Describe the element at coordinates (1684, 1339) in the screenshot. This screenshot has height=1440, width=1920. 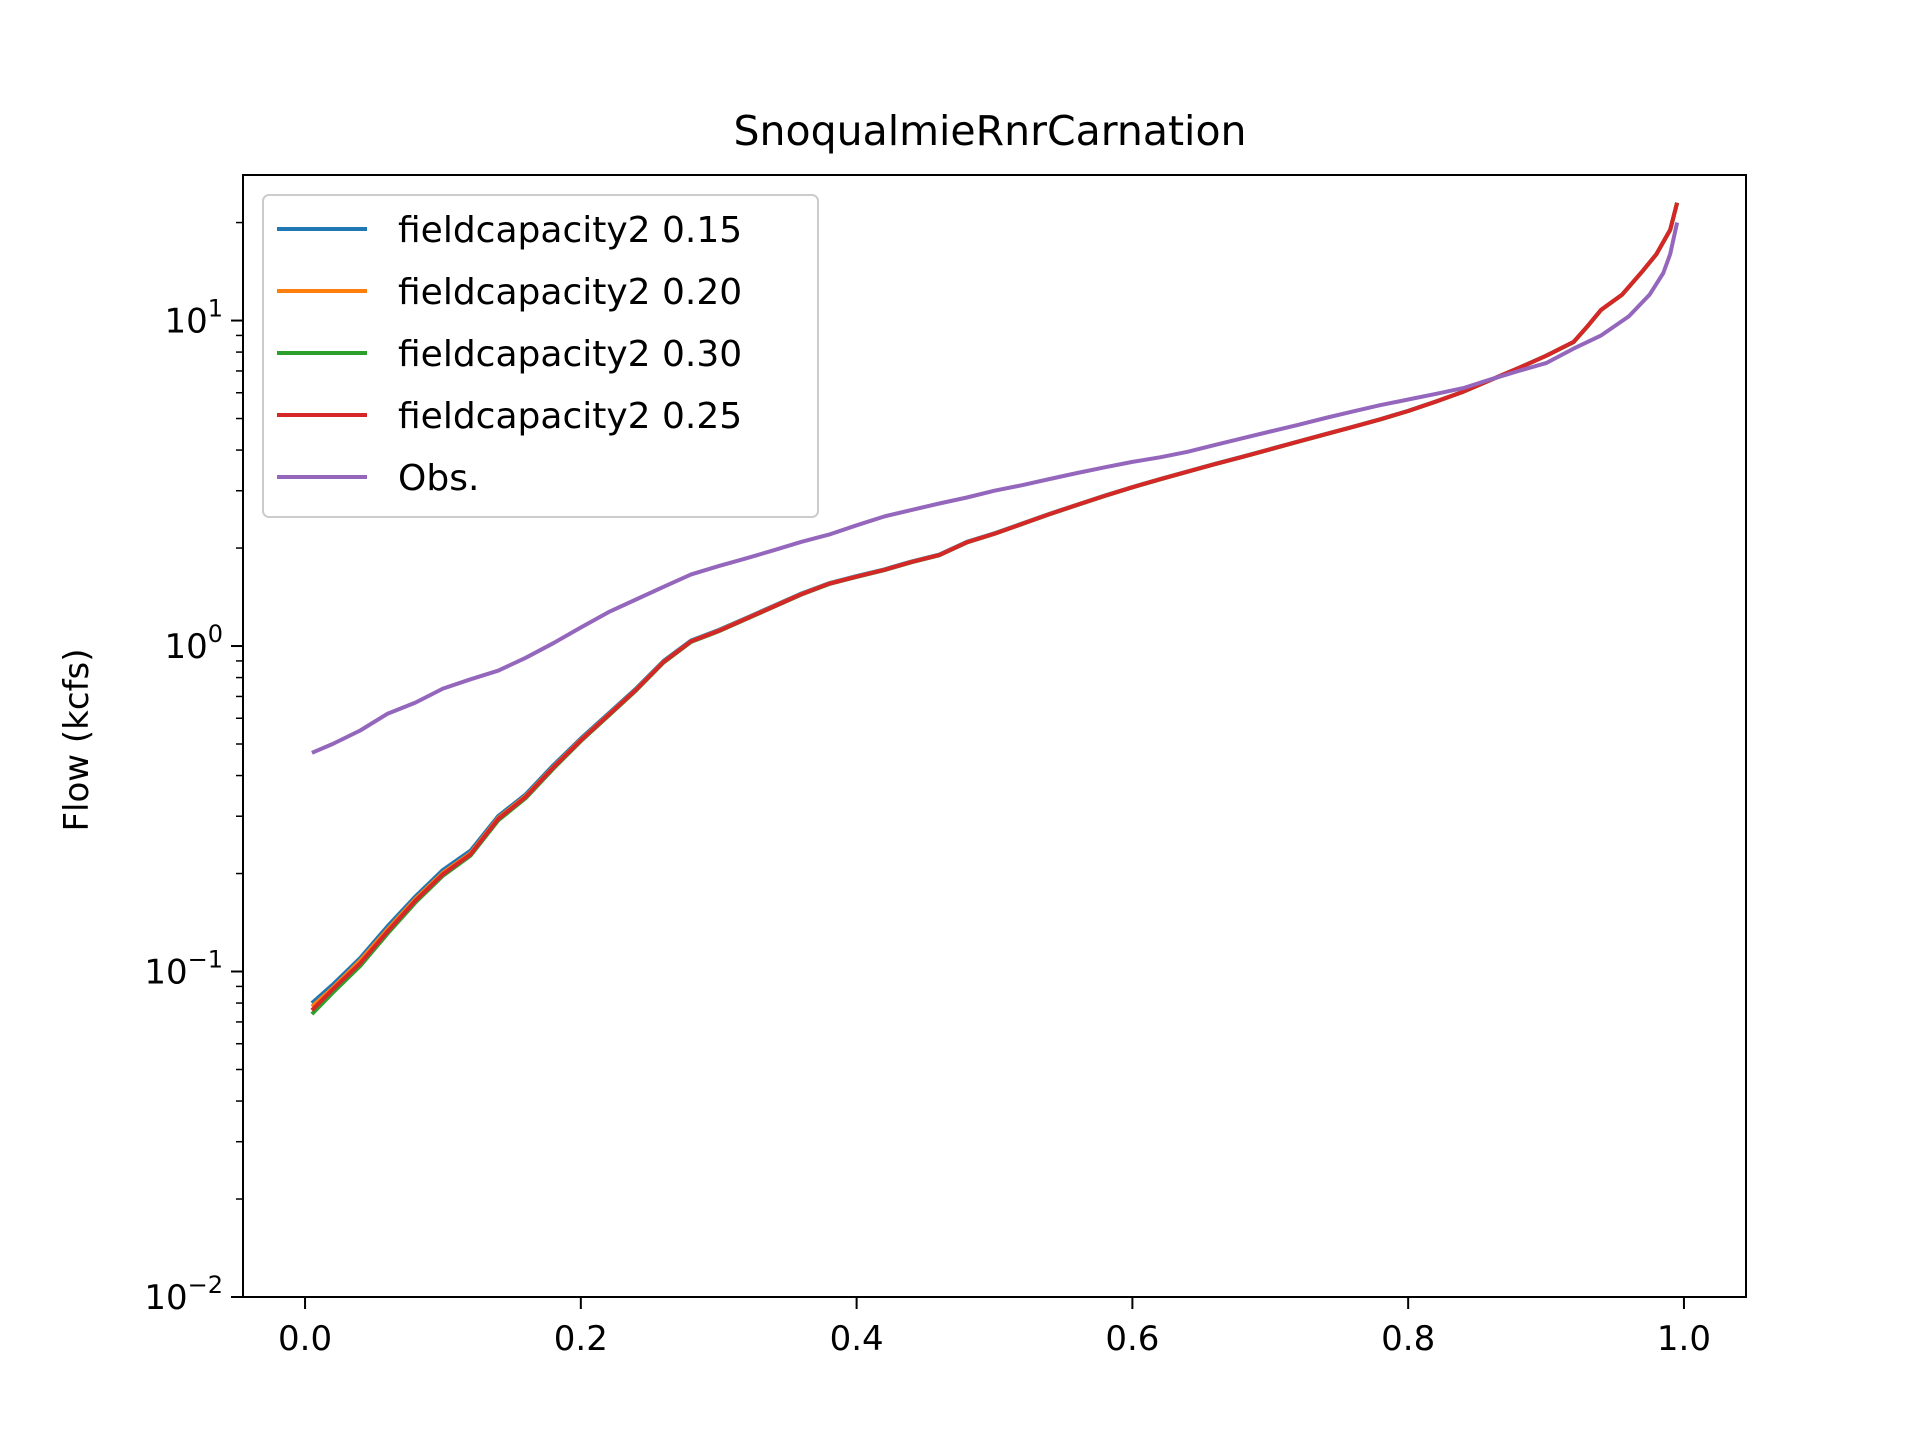
I see `x-tick-label: 1.0` at that location.